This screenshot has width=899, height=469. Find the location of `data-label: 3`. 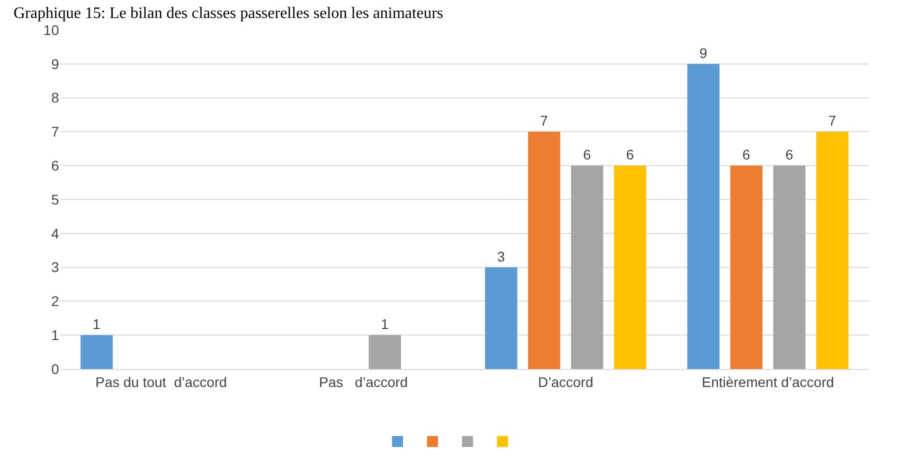

data-label: 3 is located at coordinates (501, 256).